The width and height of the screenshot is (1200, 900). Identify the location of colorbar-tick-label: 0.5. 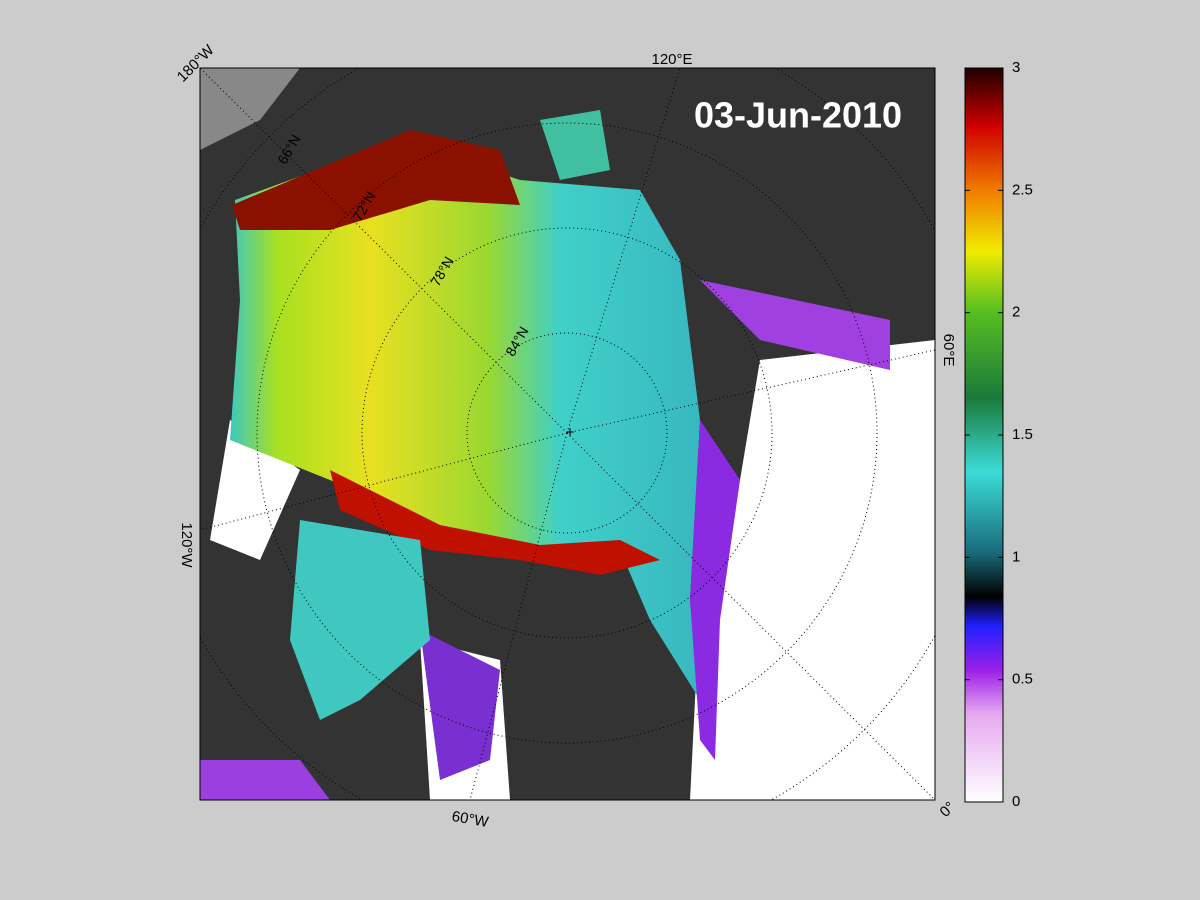
(1022, 679).